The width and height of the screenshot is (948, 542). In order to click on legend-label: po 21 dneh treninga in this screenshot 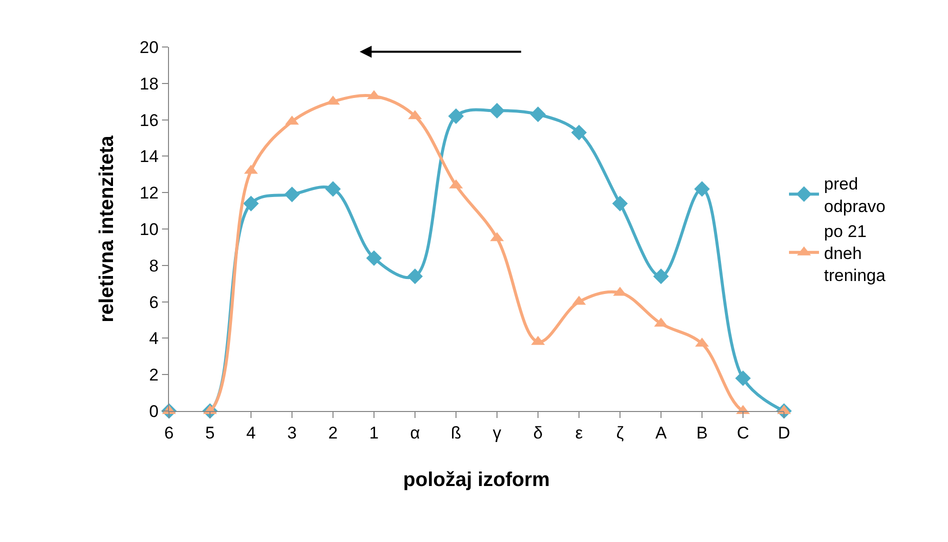, I will do `click(855, 254)`.